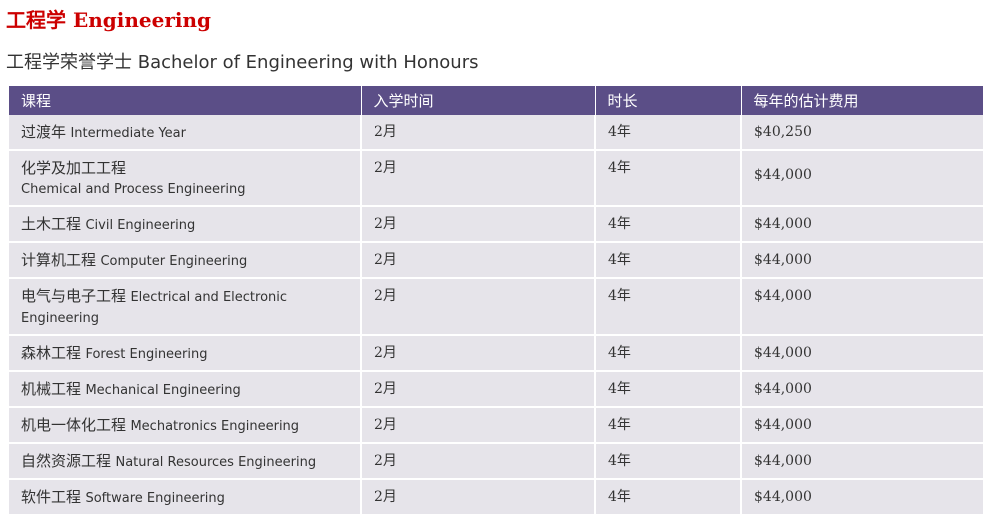 This screenshot has height=516, width=985. I want to click on page-title: 工程学 Engineering, so click(108, 20).